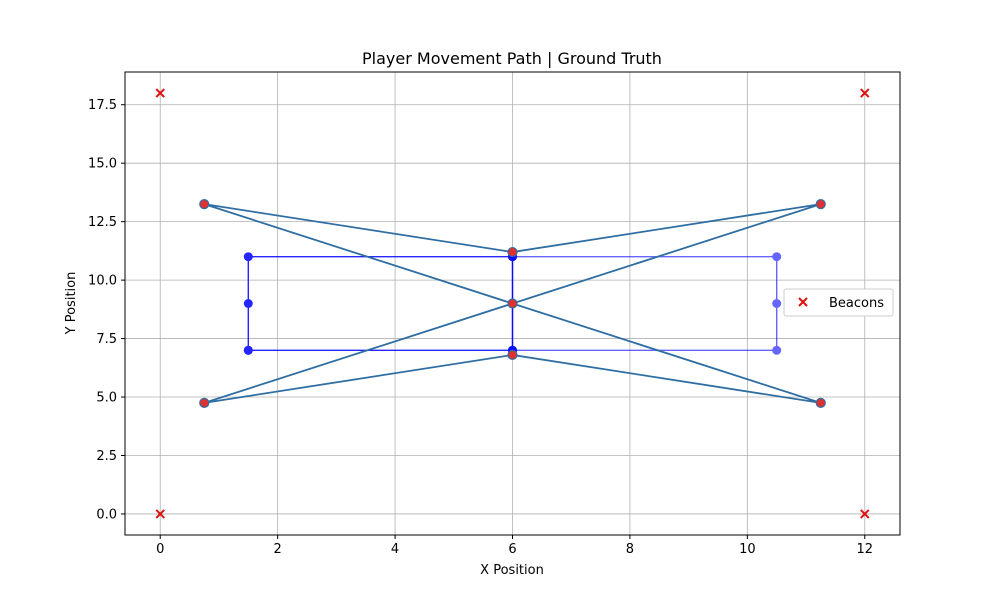 The width and height of the screenshot is (1000, 600). Describe the element at coordinates (160, 549) in the screenshot. I see `x-tick-label: 0` at that location.